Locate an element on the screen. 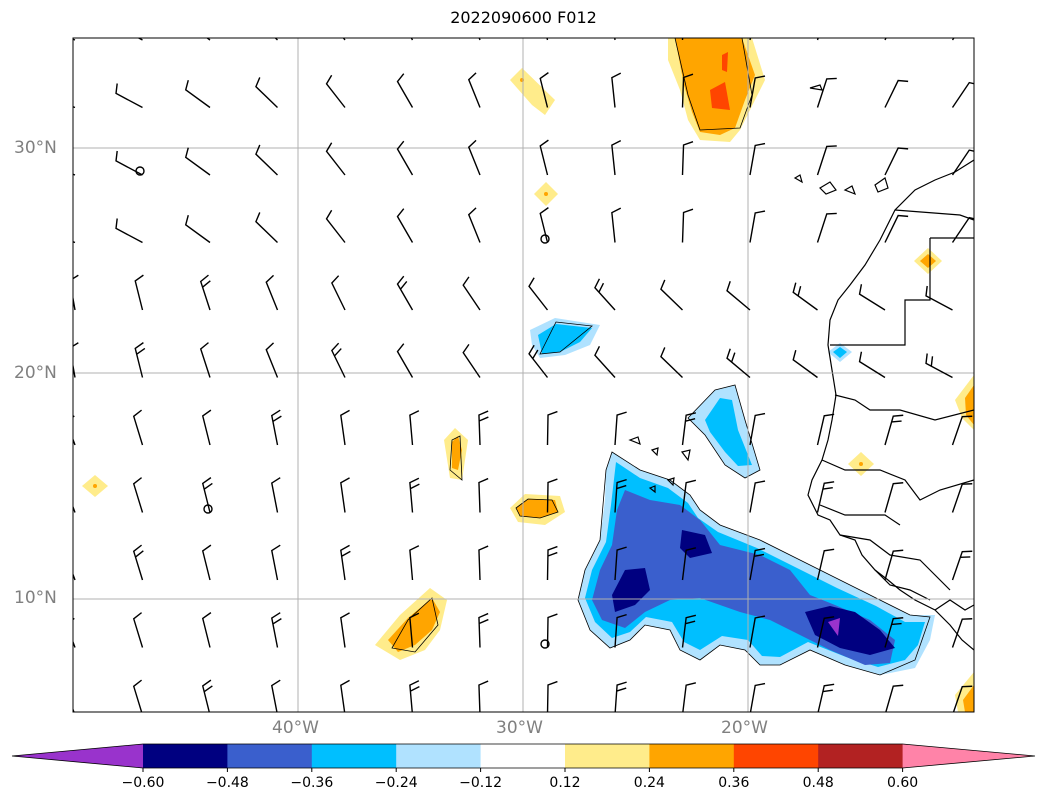 The width and height of the screenshot is (1047, 805). positive-edge-g-inner is located at coordinates (968, 698).